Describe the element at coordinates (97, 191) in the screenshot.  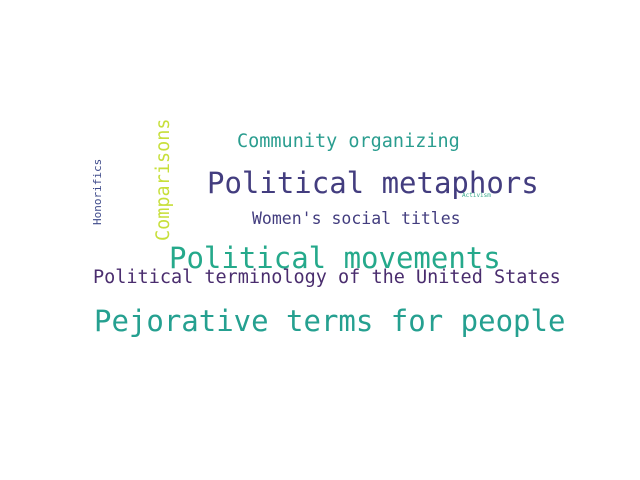
I see `word-honorifics: Honorifics` at that location.